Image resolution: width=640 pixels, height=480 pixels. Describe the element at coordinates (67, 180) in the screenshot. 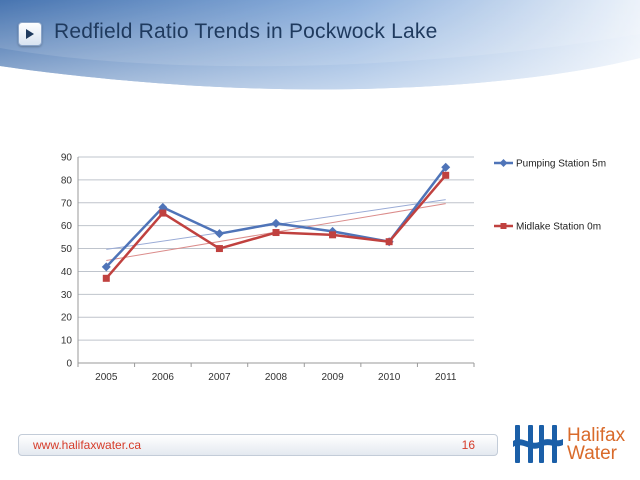

I see `y-tick-label: 80` at that location.